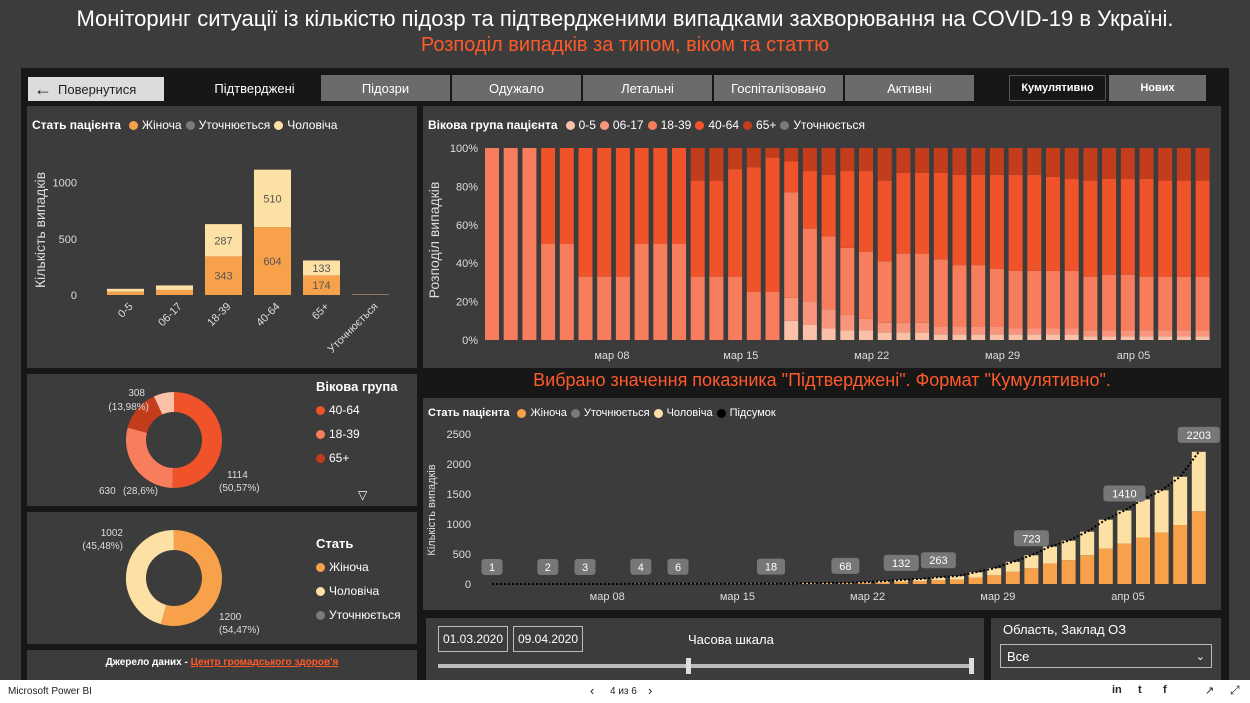  What do you see at coordinates (1235, 690) in the screenshot?
I see `fullscreen-icon: ⤢` at bounding box center [1235, 690].